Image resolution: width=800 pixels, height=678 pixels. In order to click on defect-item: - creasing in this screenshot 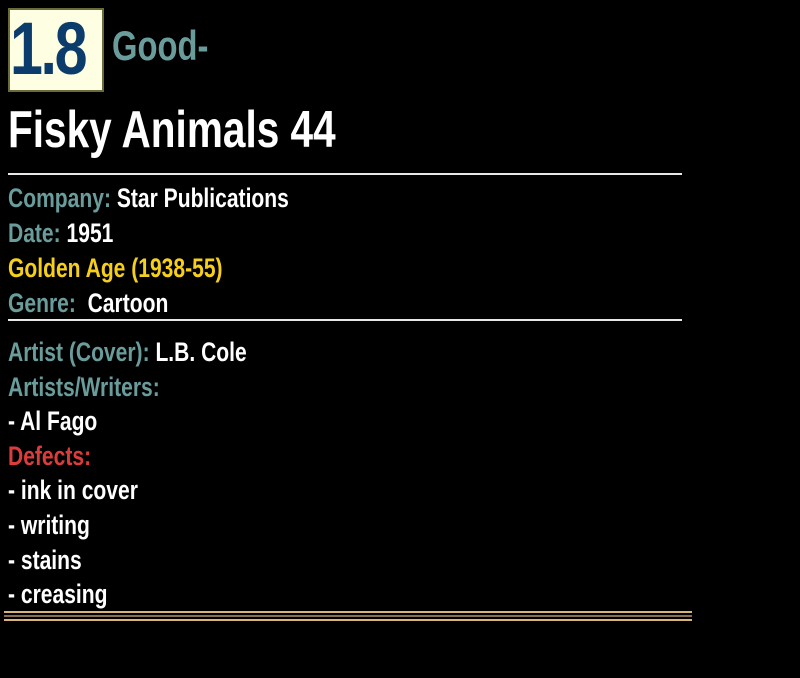, I will do `click(58, 594)`.